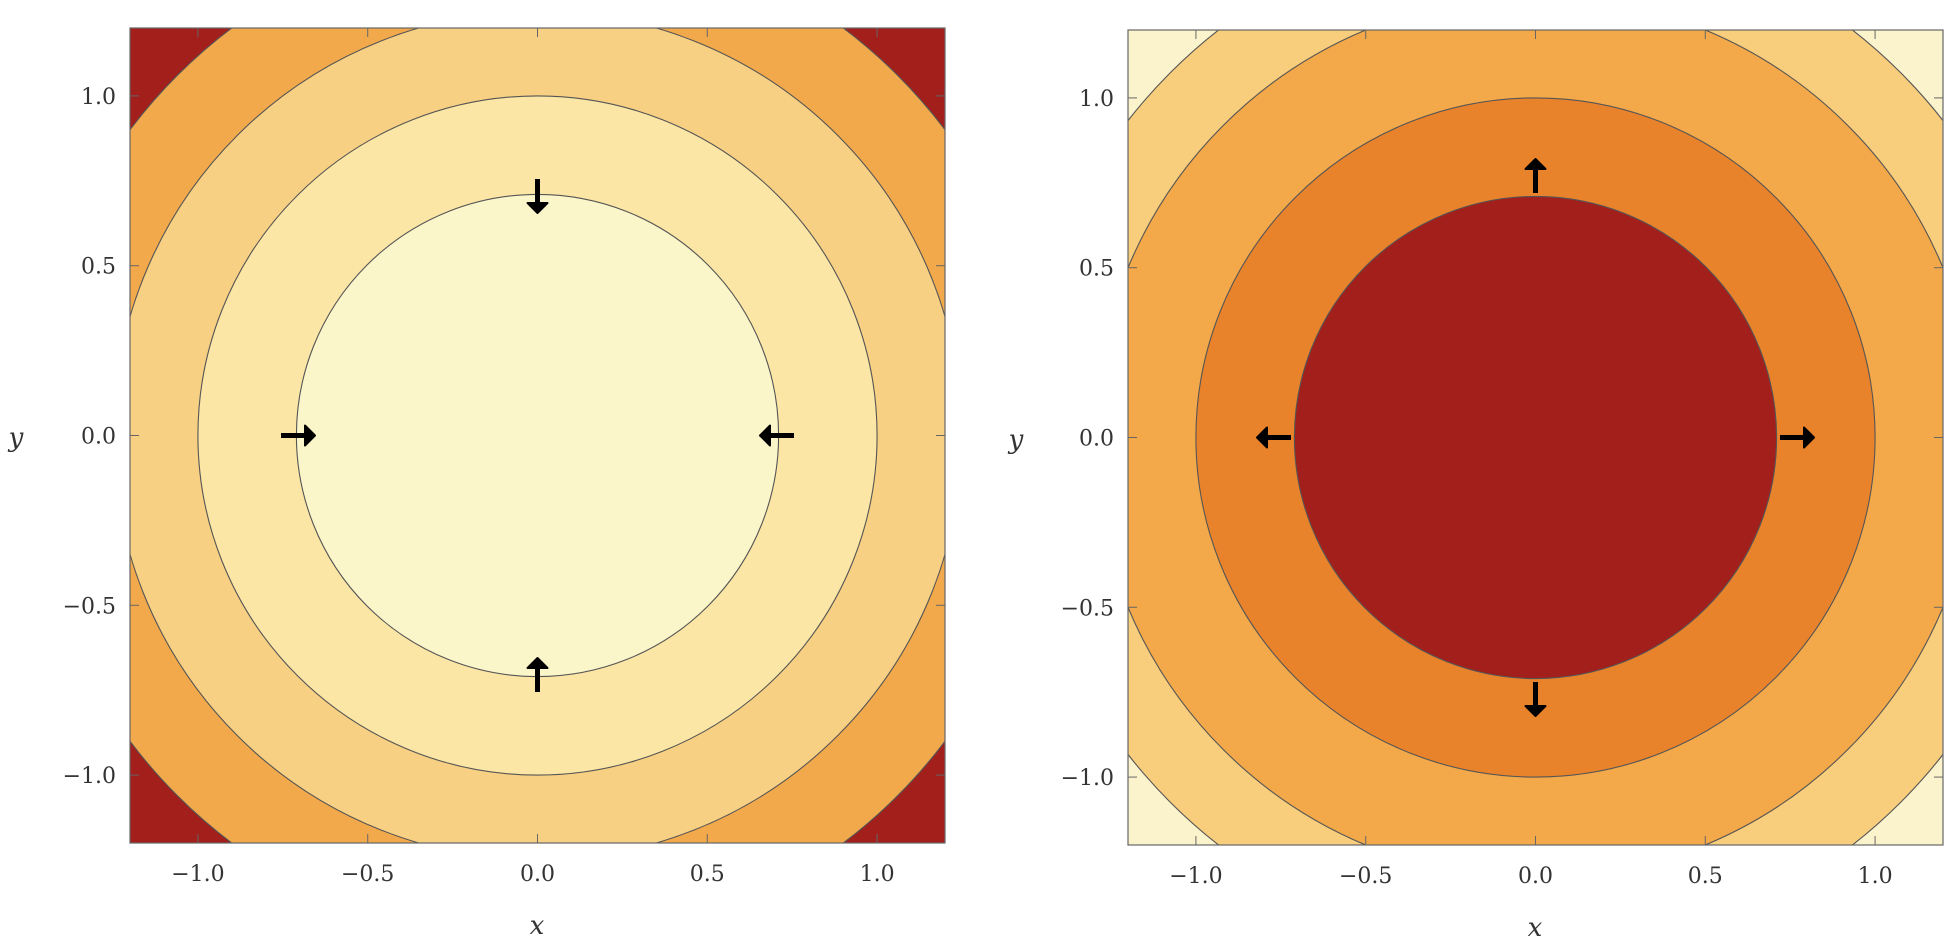  I want to click on right-x-tick-label: −0.5, so click(1365, 876).